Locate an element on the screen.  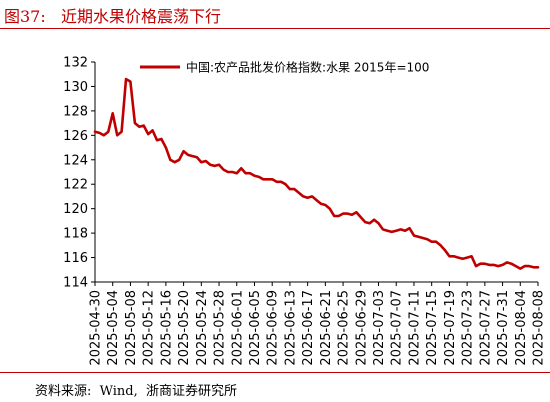
x-tick-label: 2025-08-08 is located at coordinates (539, 328).